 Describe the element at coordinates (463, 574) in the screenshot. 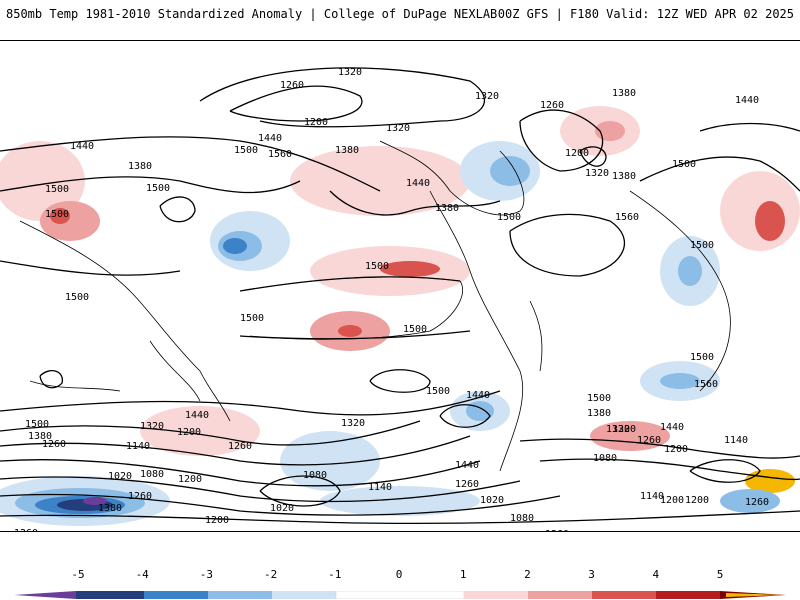

I see `colorbar-tick-label: 1` at that location.